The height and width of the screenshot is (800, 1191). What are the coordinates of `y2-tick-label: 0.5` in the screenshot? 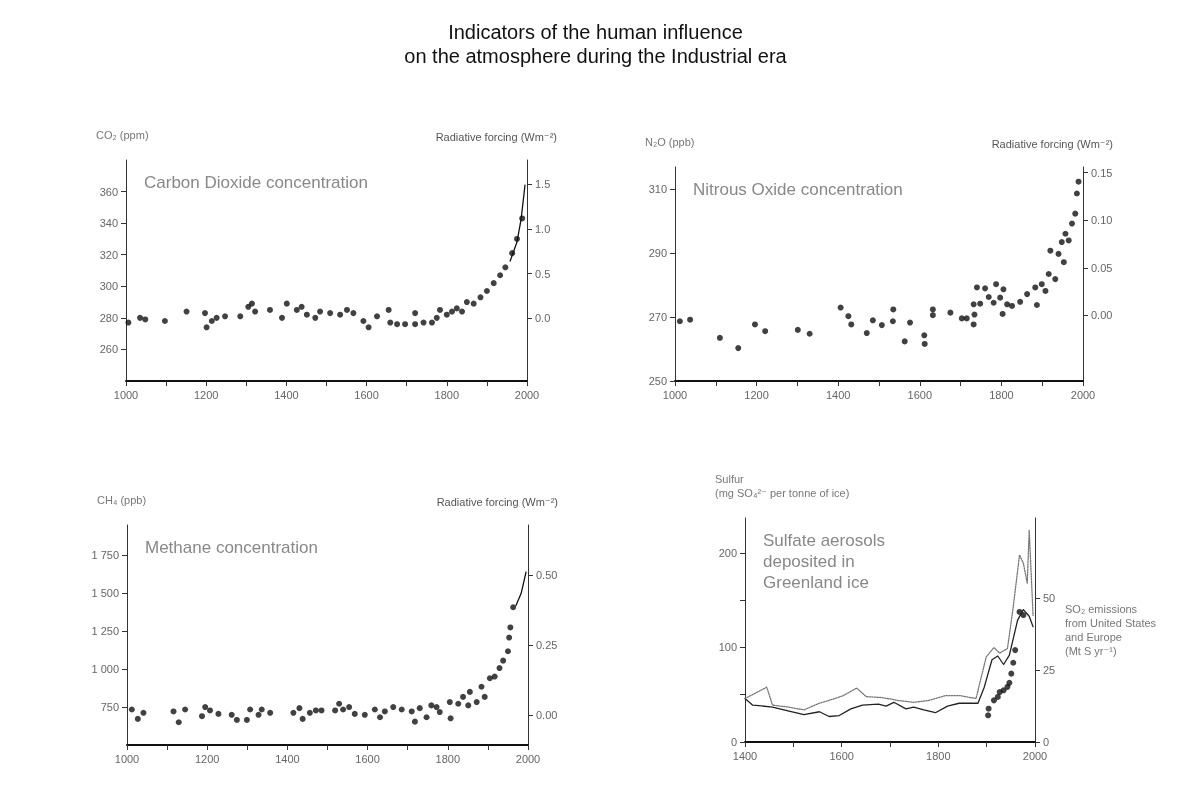 It's located at (543, 273).